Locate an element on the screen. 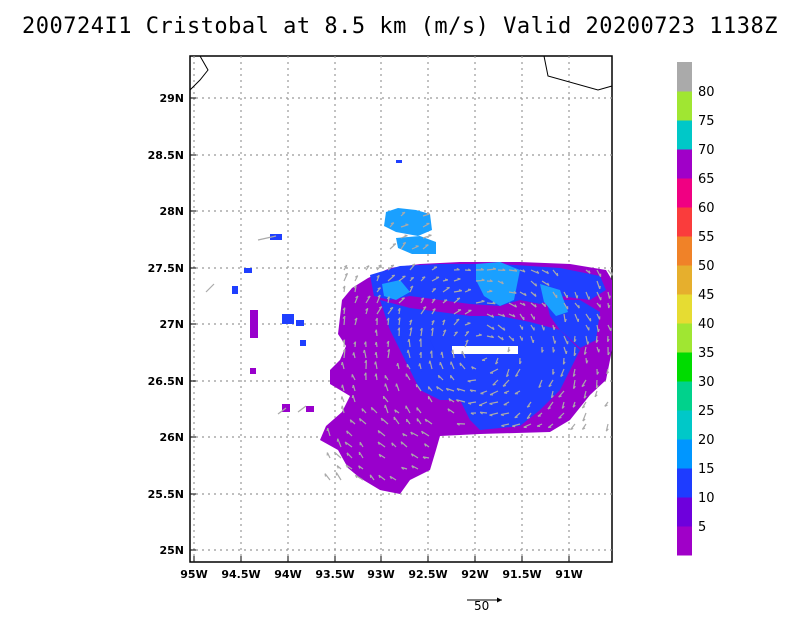 The image size is (800, 618). colorbar-label: 40 is located at coordinates (706, 324).